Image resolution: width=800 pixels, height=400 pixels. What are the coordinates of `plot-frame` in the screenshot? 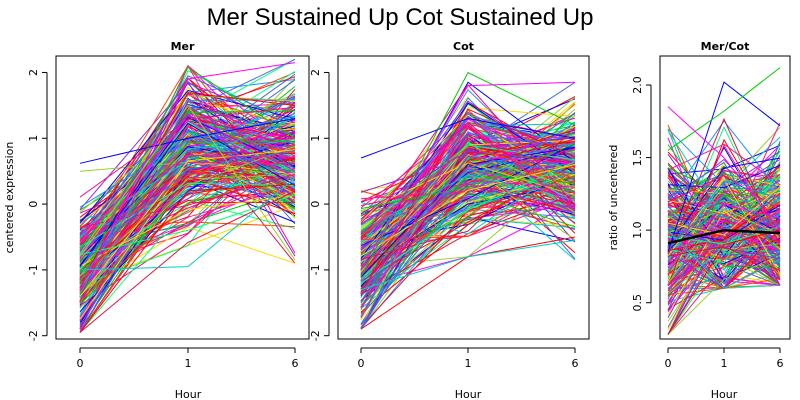 It's located at (725, 197).